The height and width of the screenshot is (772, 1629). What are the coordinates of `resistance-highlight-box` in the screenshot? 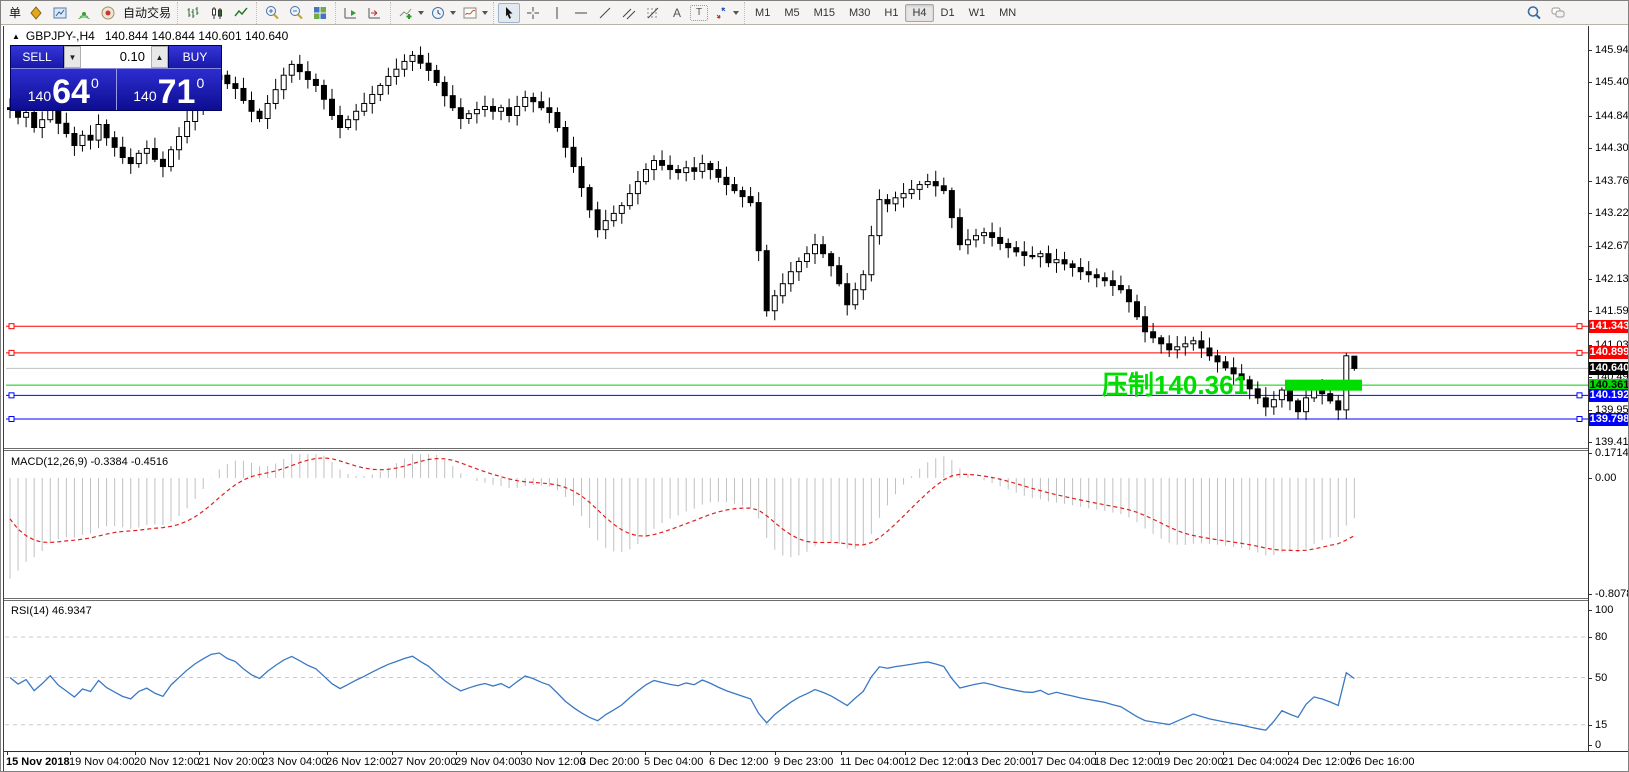 It's located at (1323, 385).